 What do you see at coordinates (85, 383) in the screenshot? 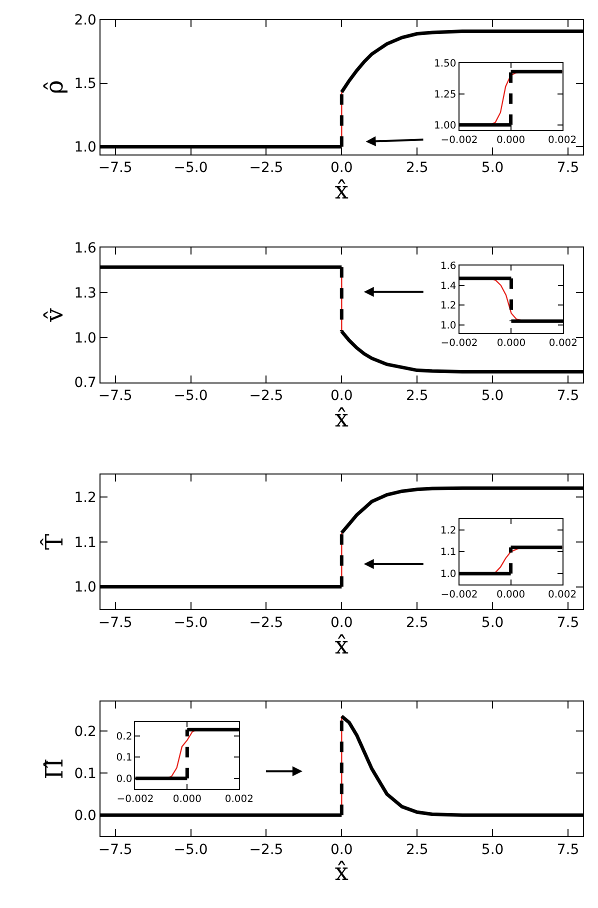
I see `y-tick-label: 0.7` at bounding box center [85, 383].